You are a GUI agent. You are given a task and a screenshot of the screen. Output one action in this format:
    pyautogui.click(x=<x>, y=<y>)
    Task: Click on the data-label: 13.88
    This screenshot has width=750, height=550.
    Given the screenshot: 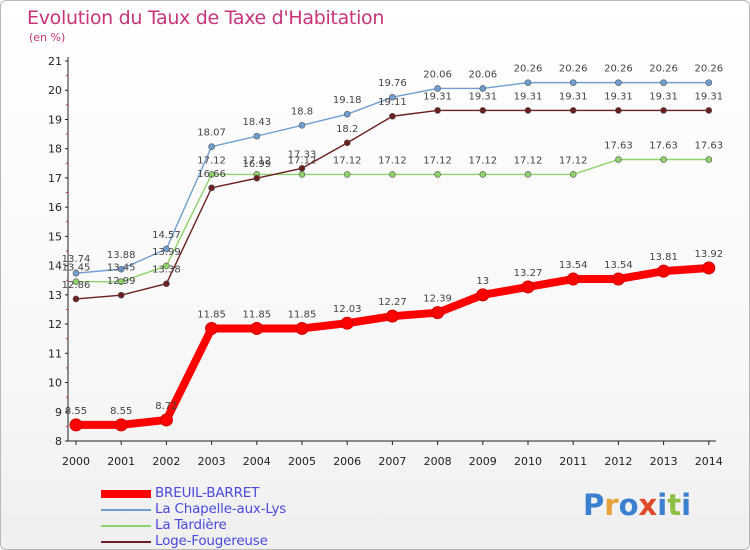 What is the action you would take?
    pyautogui.click(x=121, y=255)
    